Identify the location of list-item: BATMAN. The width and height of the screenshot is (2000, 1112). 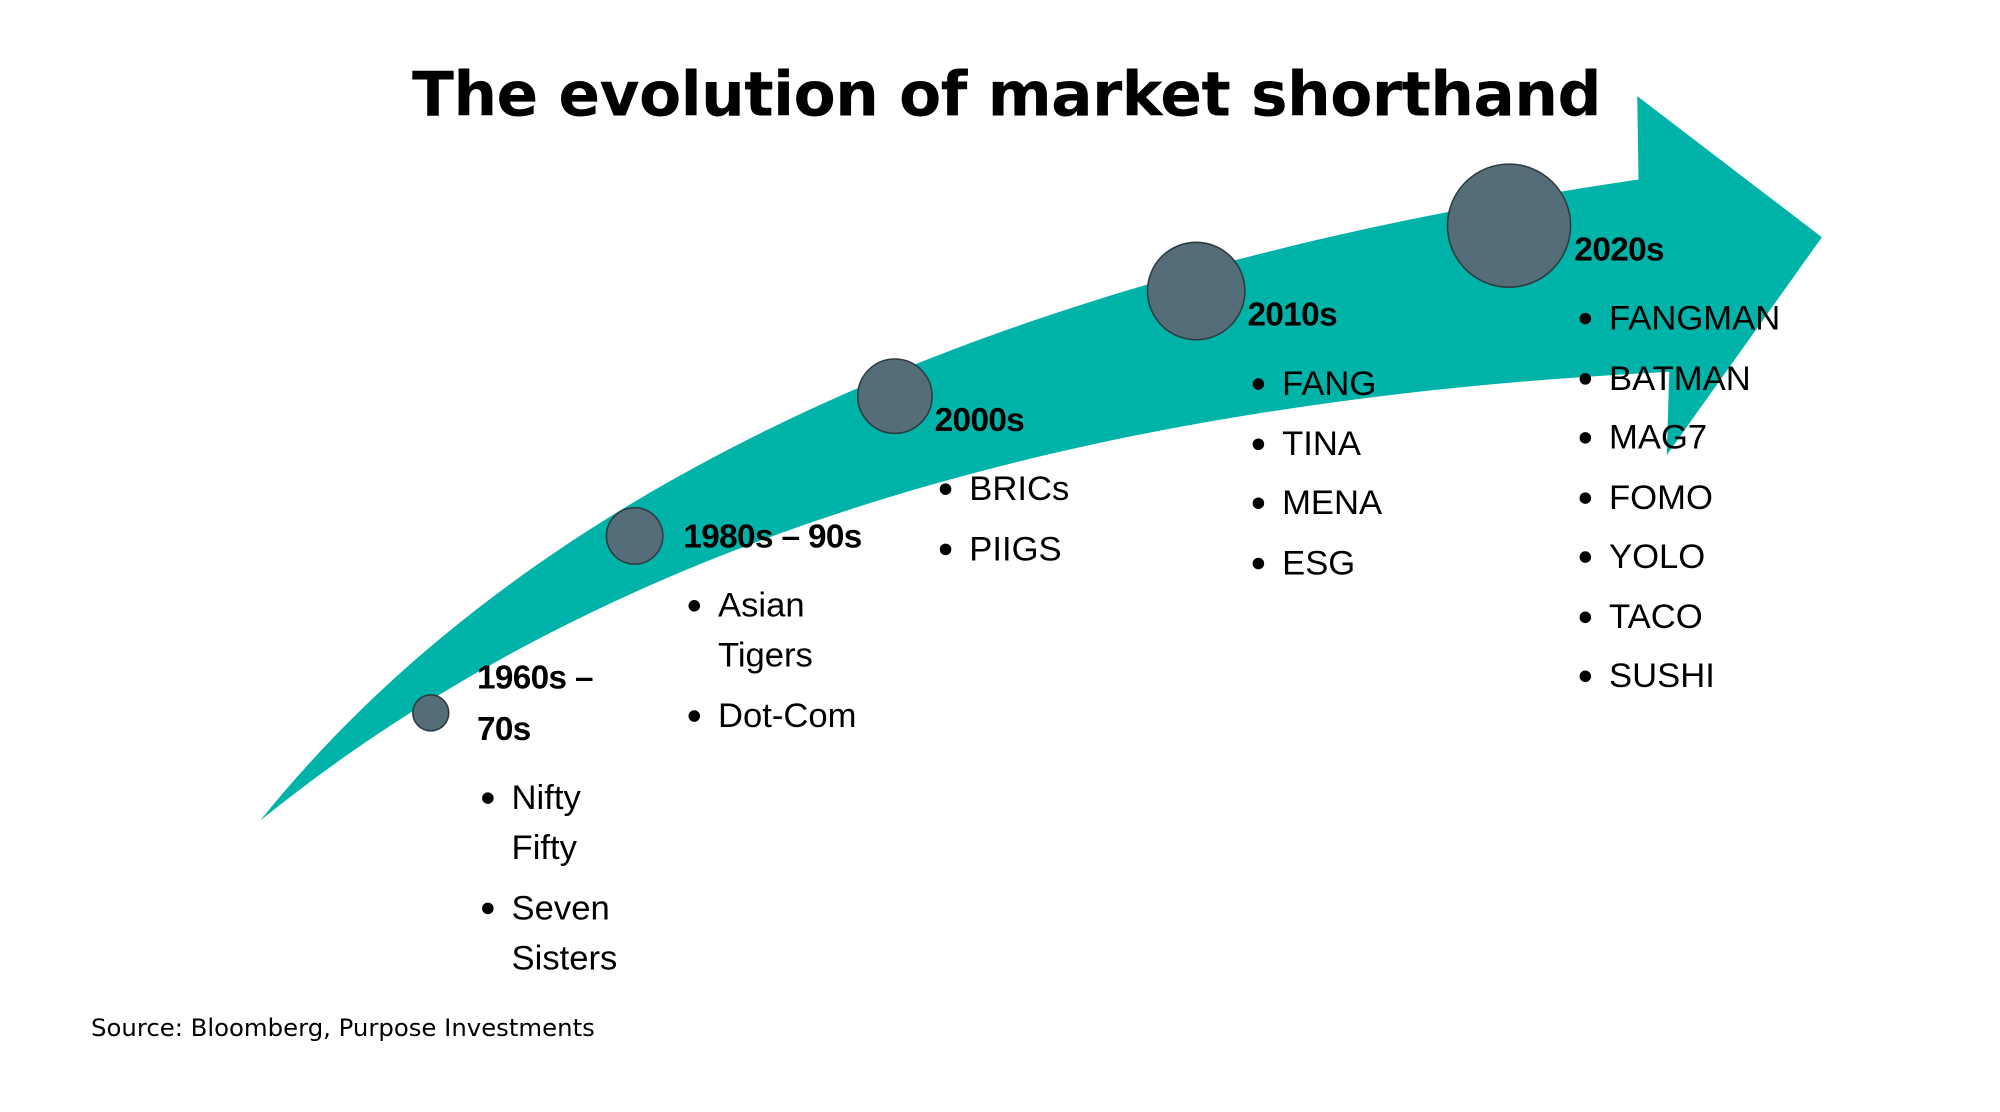
(1728, 378).